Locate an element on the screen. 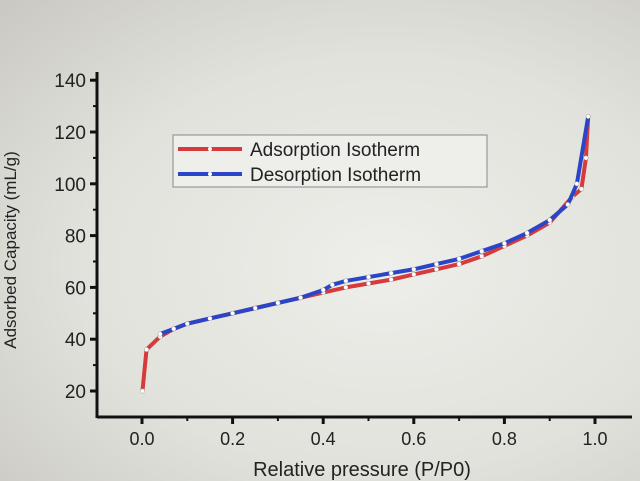 The width and height of the screenshot is (640, 481). y-tick-label: 120 is located at coordinates (70, 133).